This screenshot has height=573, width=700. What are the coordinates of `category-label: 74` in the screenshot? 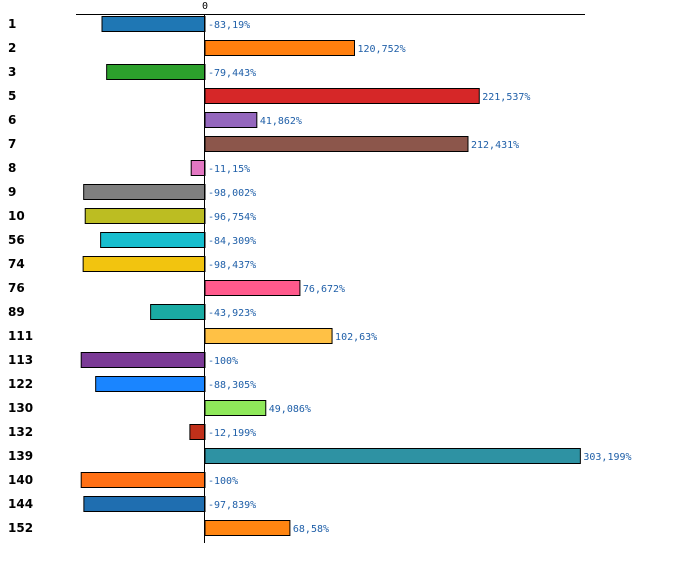 It's located at (16, 264).